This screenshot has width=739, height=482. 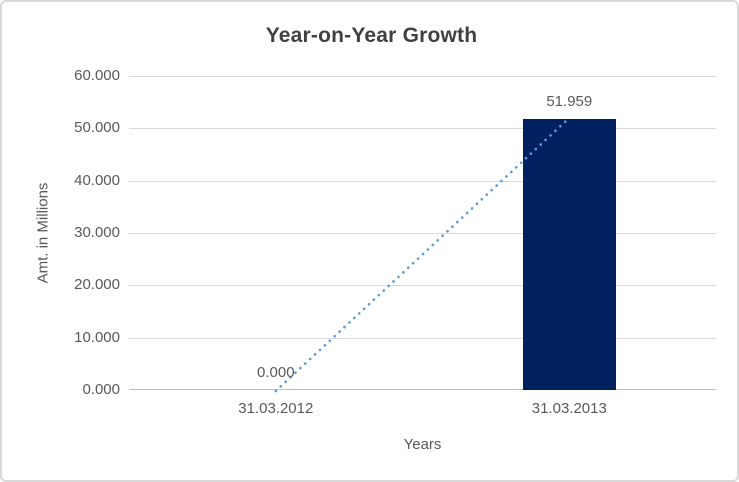 I want to click on x-axis-title: Years, so click(x=422, y=444).